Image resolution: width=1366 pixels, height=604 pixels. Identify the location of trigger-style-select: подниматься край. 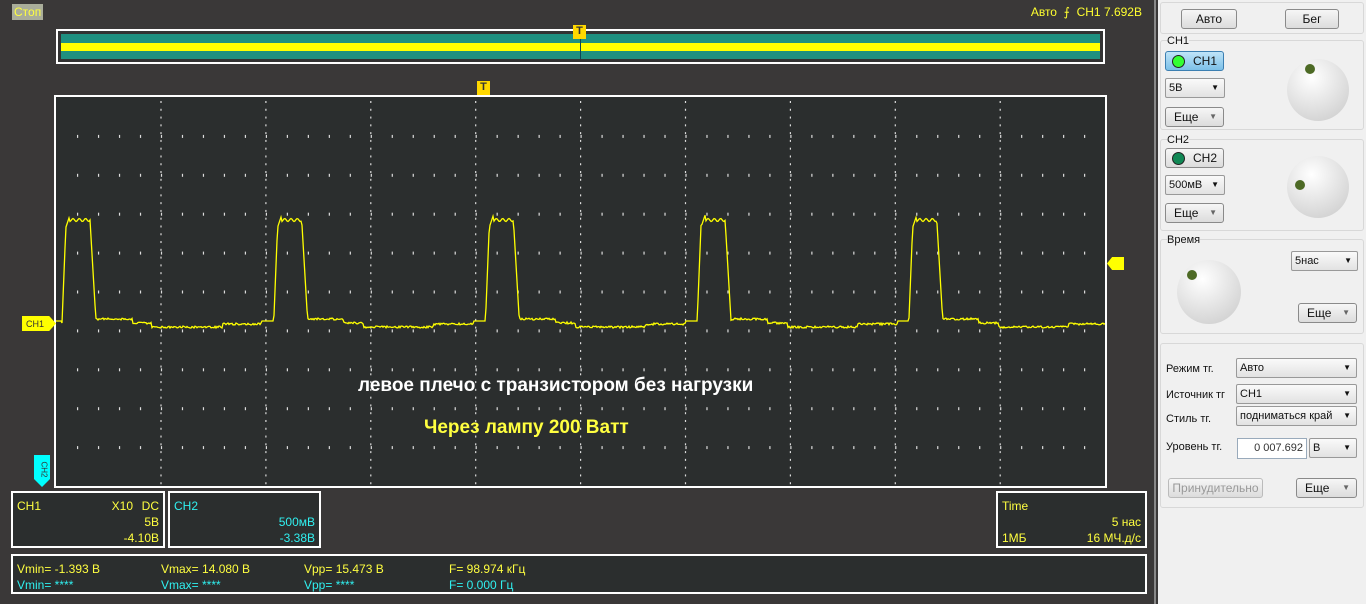
(1296, 416).